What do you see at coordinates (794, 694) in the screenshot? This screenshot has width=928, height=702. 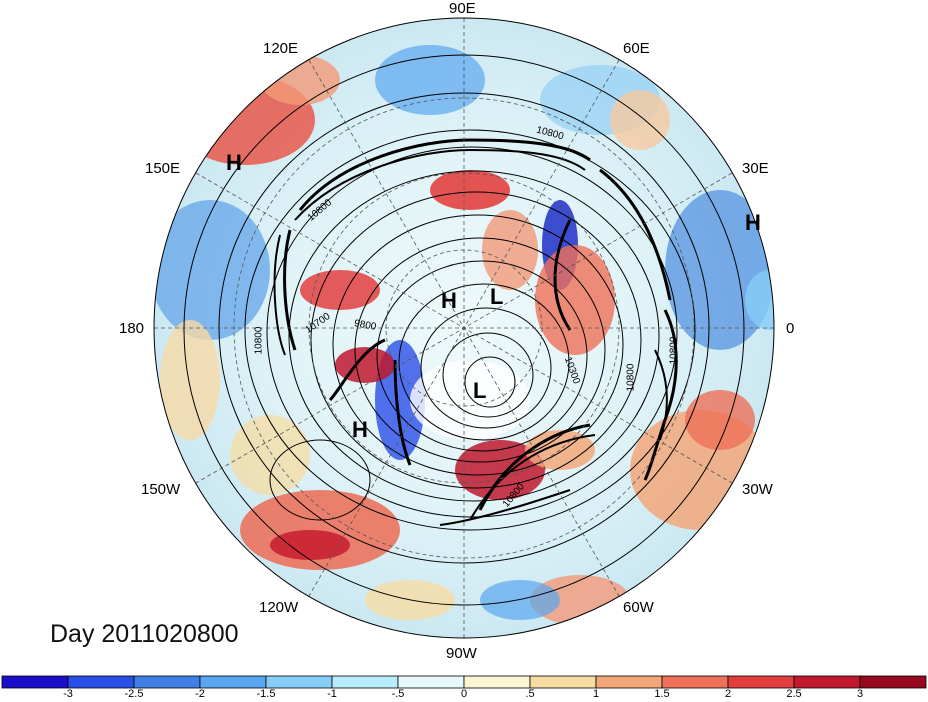 I see `colorbar-tick-label: 2.5` at bounding box center [794, 694].